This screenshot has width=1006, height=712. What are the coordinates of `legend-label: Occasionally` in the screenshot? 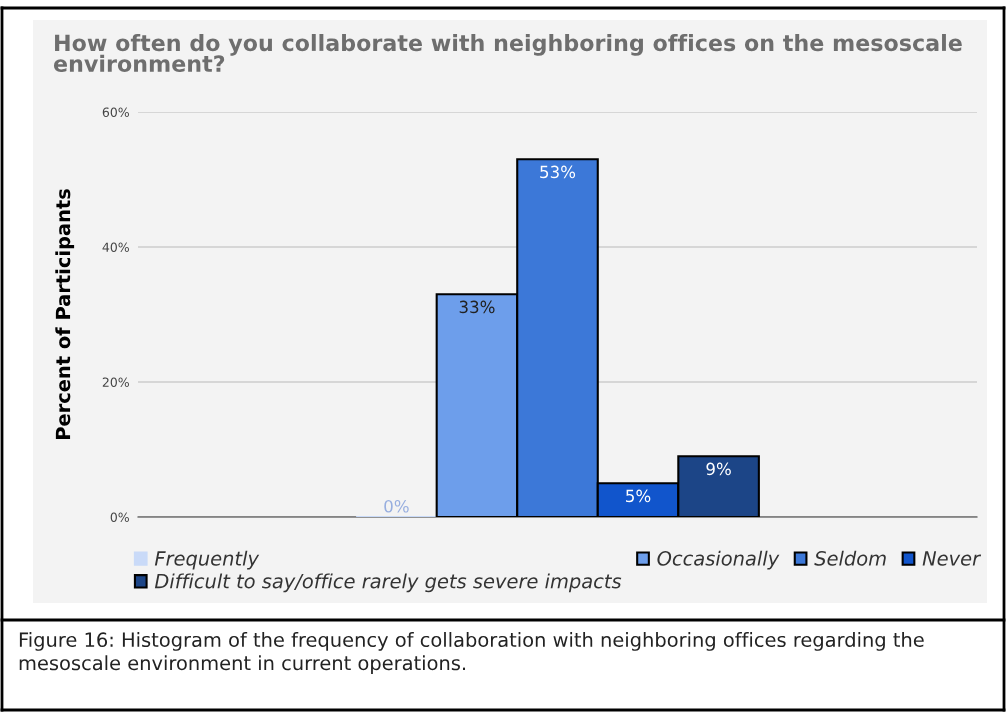 It's located at (718, 560).